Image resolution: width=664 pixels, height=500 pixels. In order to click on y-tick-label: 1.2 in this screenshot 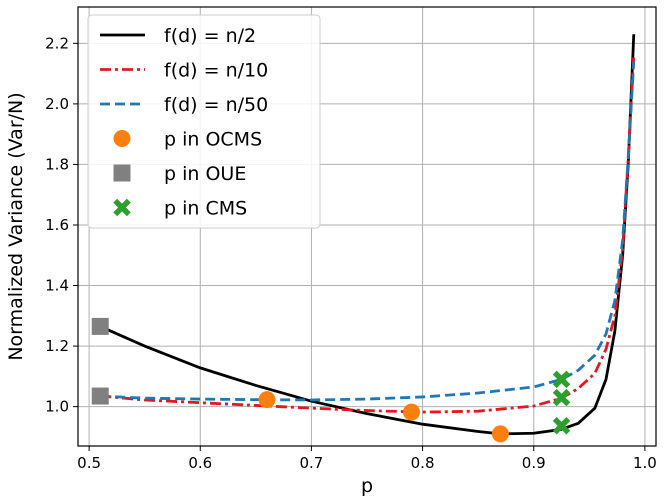, I will do `click(57, 346)`.